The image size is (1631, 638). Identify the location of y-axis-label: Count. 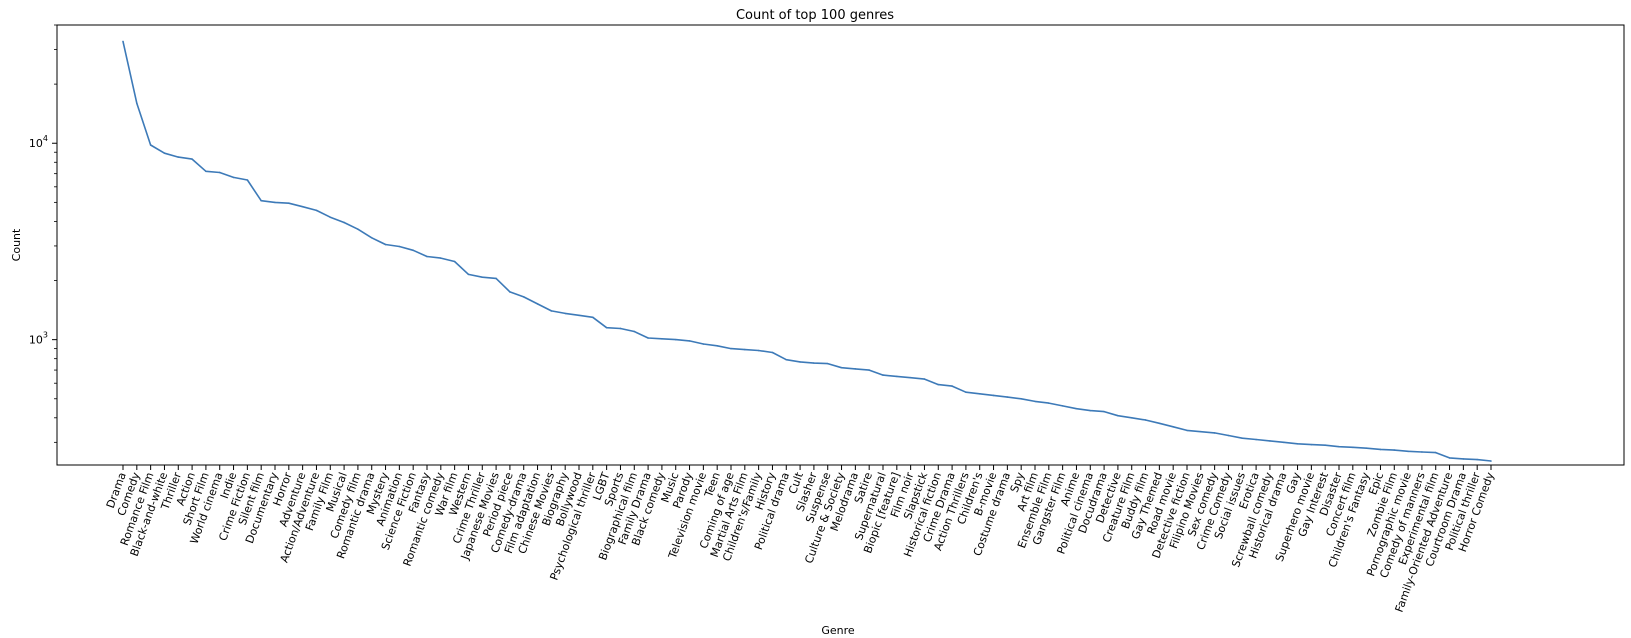
(16, 244).